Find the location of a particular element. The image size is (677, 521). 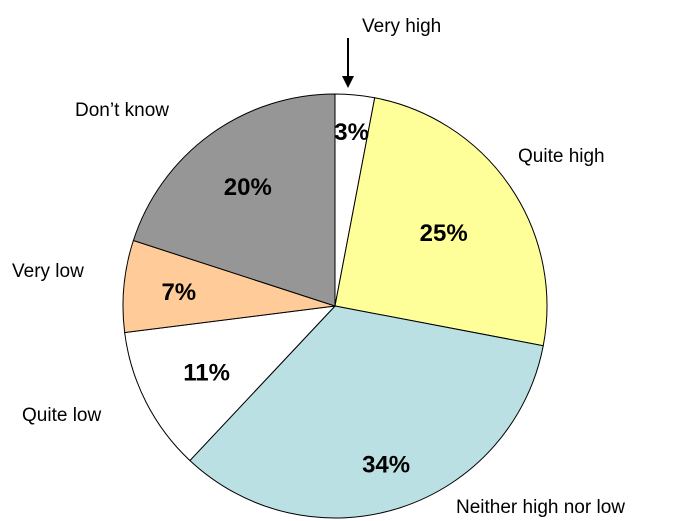

pct-label-very-high: 3% is located at coordinates (351, 132).